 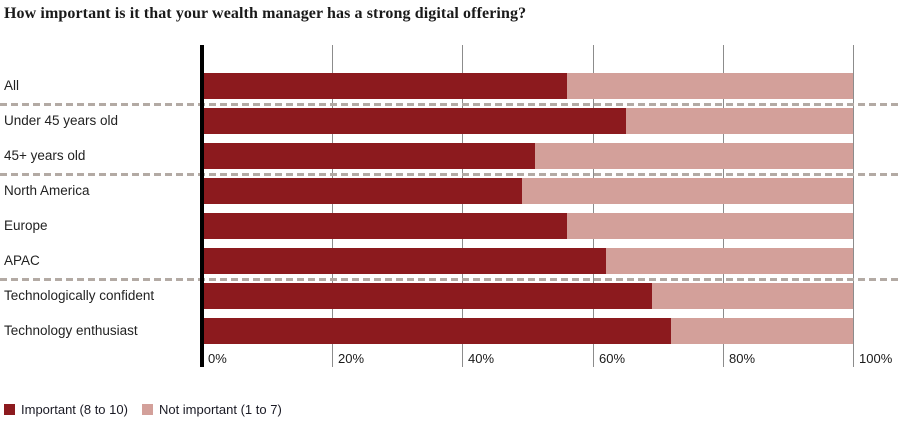 I want to click on x-tick-label: 60%, so click(x=612, y=358).